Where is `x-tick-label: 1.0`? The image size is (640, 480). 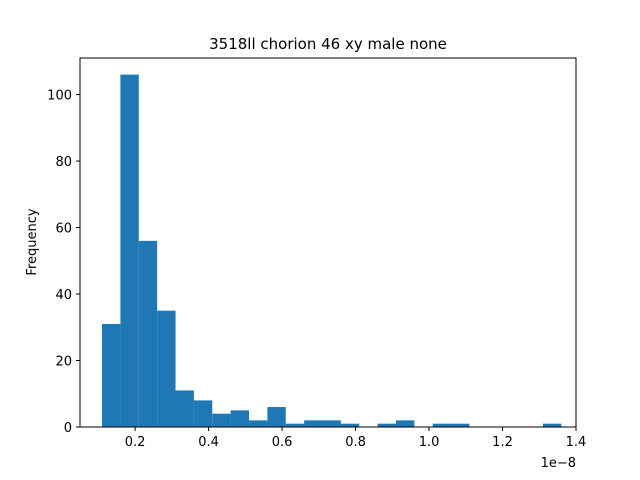
x-tick-label: 1.0 is located at coordinates (429, 442).